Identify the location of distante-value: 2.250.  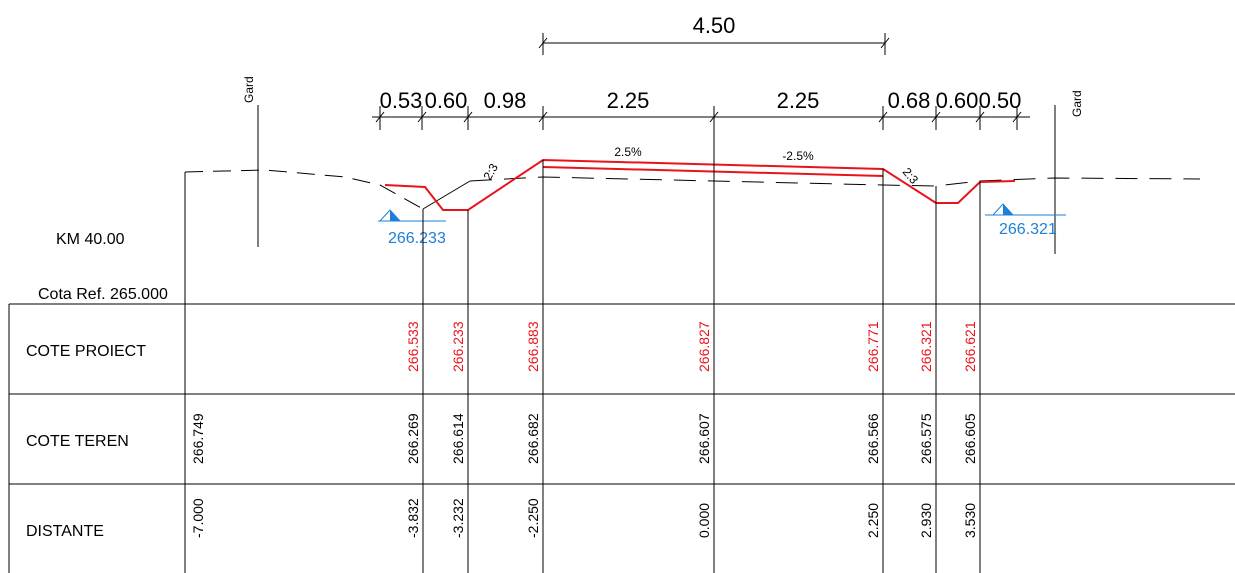
(873, 520).